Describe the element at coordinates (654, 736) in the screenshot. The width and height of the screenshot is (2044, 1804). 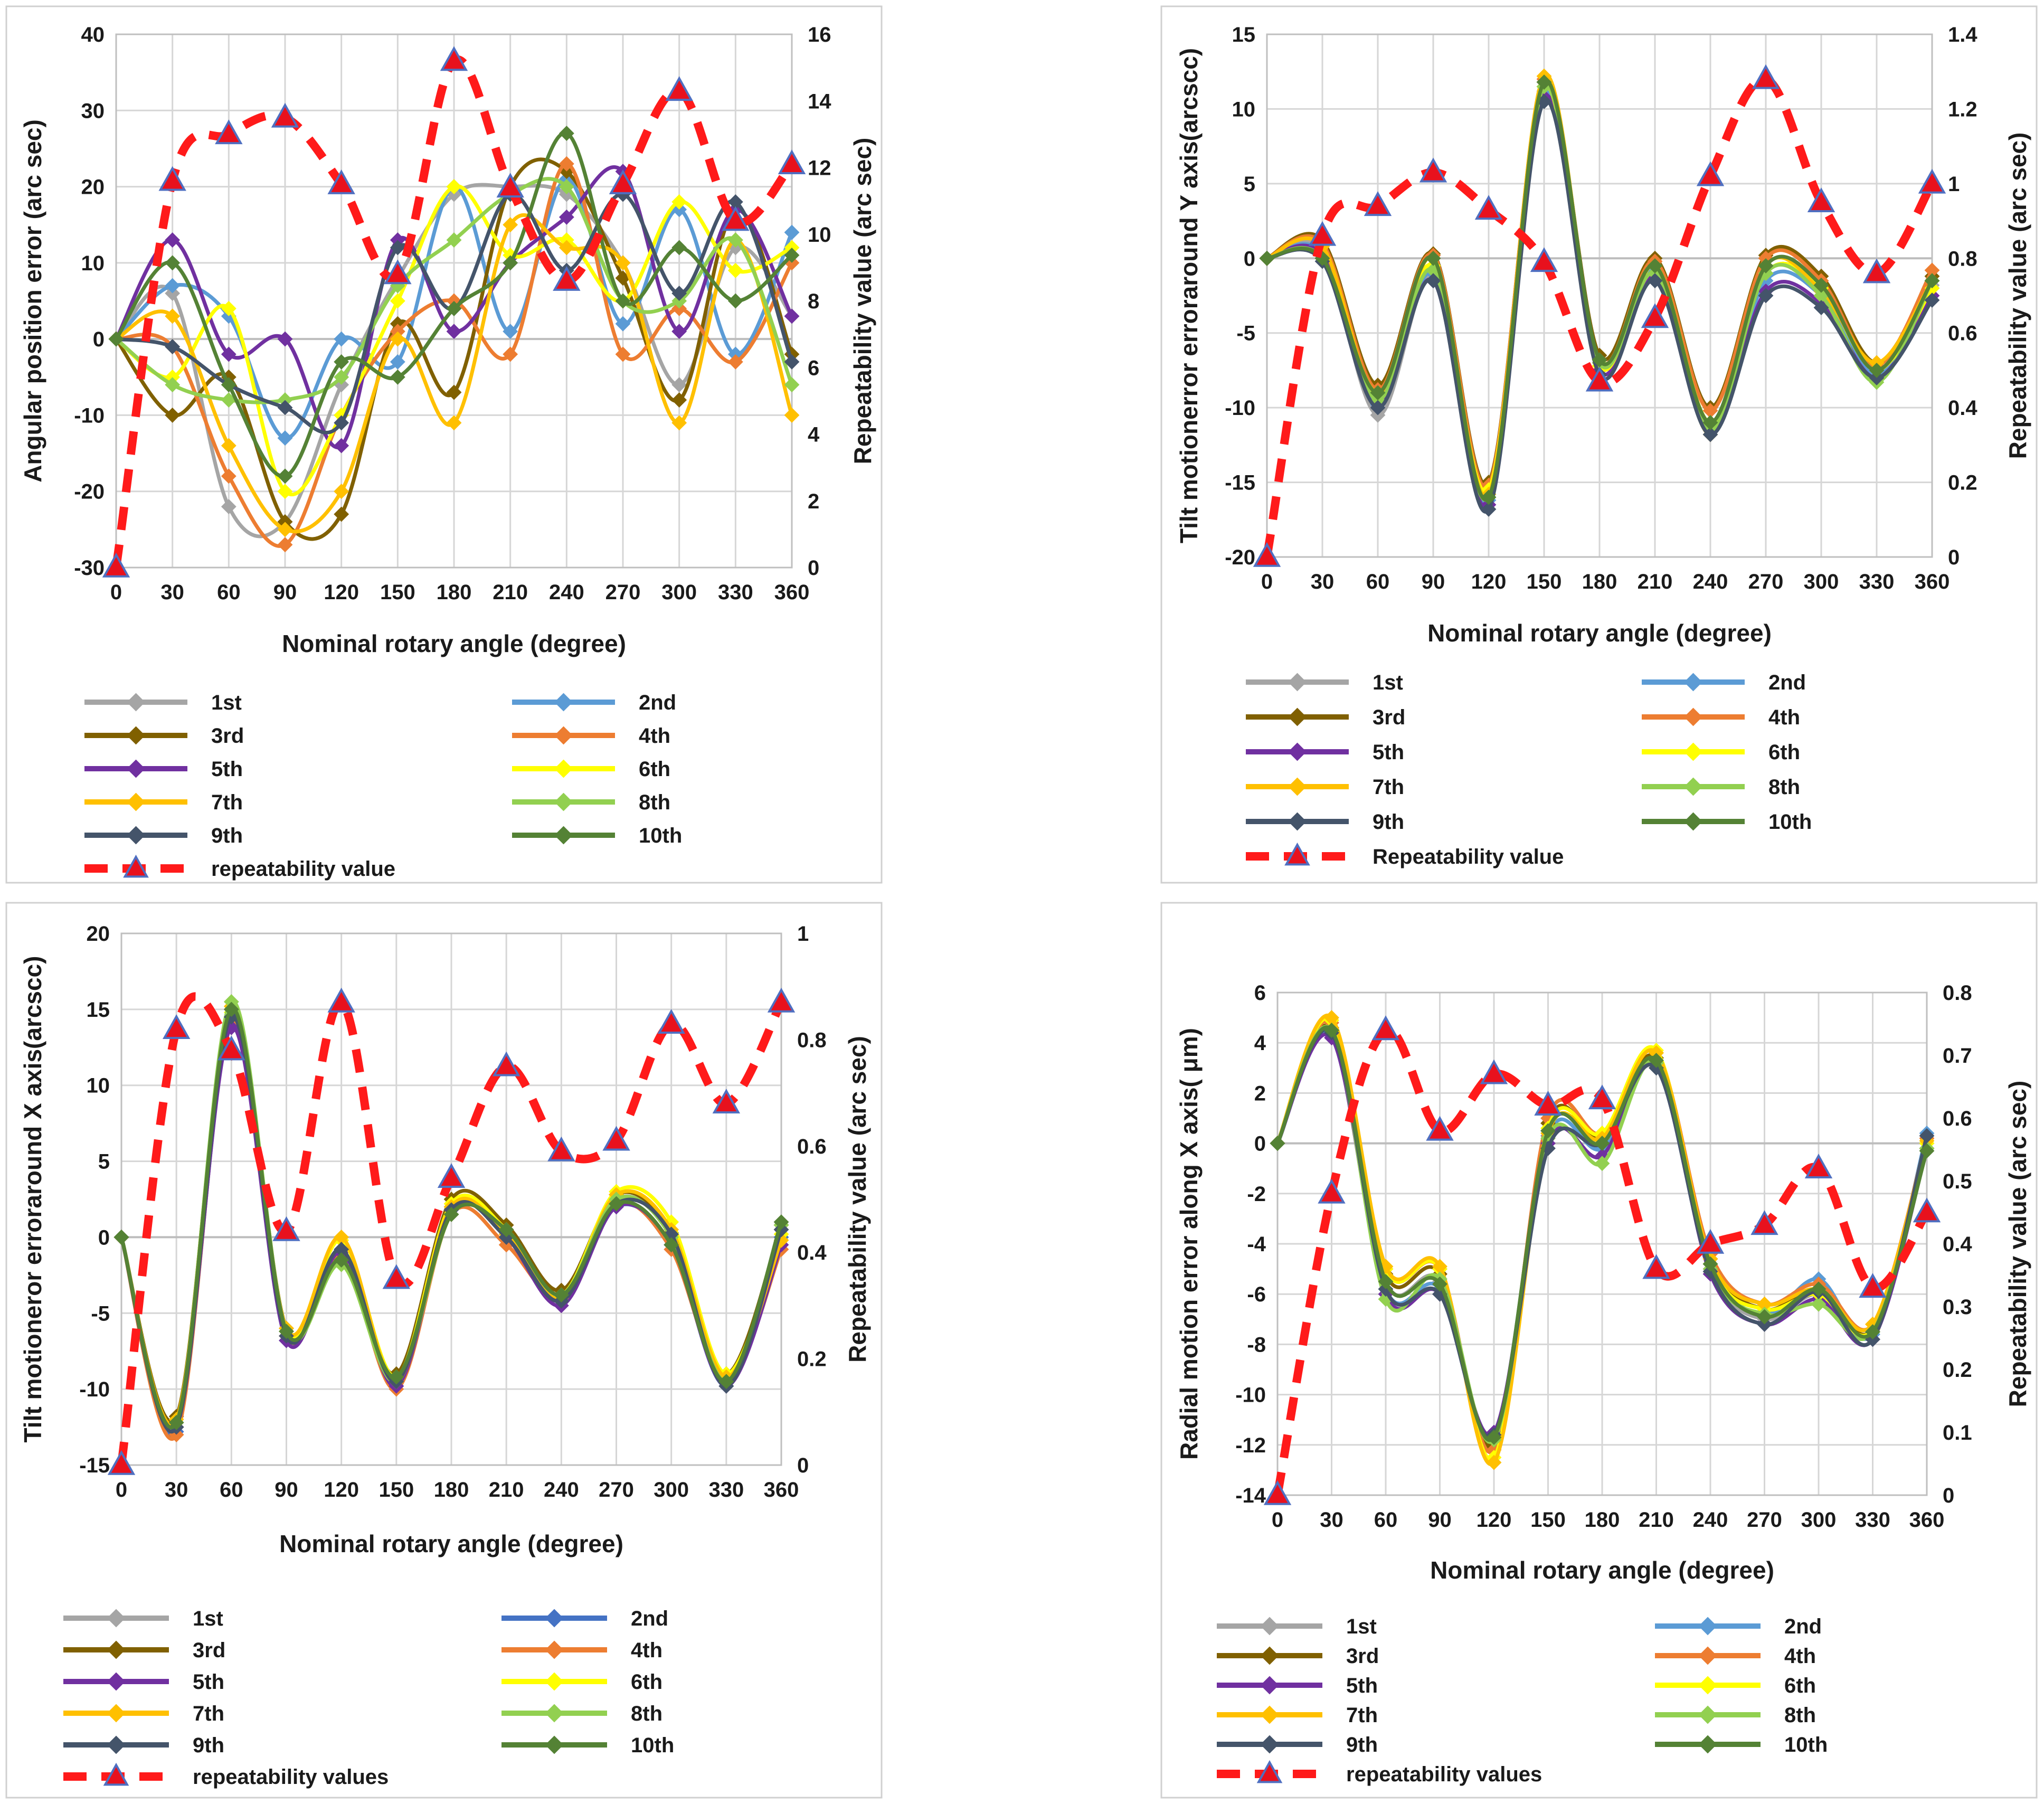
I see `legend-label-4th: 4th` at that location.